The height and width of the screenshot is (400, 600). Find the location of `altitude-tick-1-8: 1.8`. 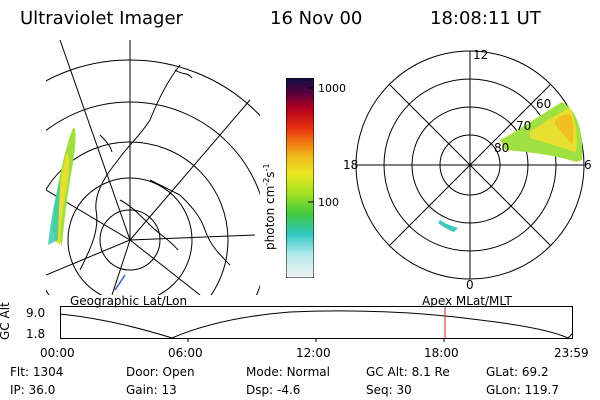

altitude-tick-1-8: 1.8 is located at coordinates (36, 334).